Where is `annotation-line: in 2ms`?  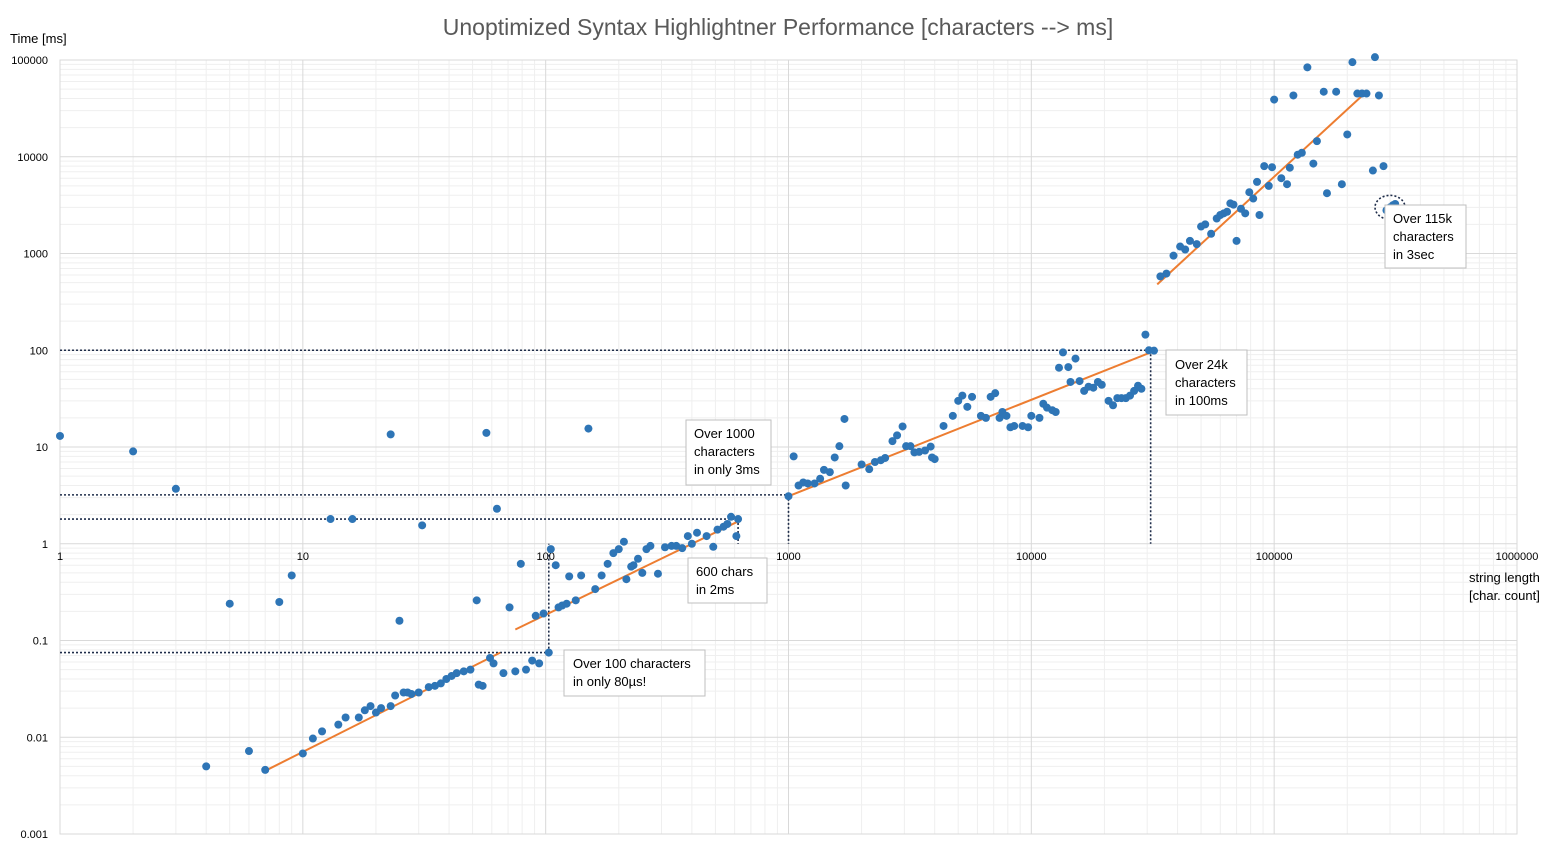
annotation-line: in 2ms is located at coordinates (715, 589).